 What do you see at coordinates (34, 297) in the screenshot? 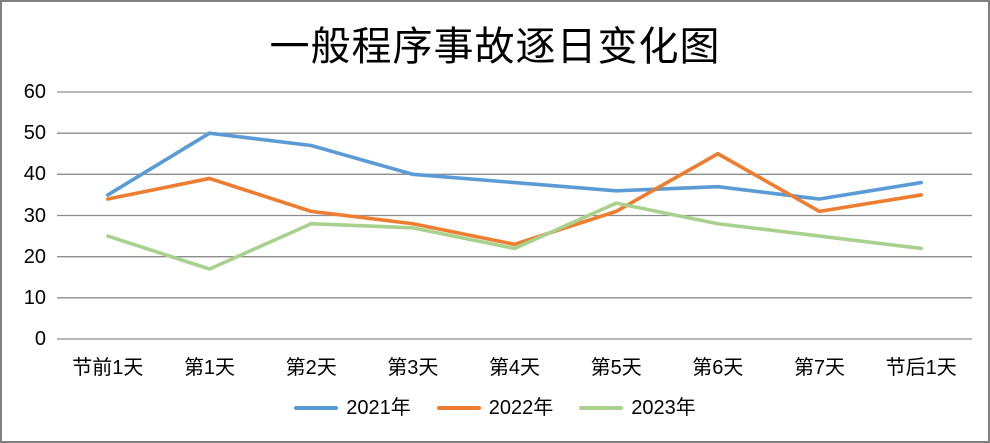
I see `y-tick-label: 10` at bounding box center [34, 297].